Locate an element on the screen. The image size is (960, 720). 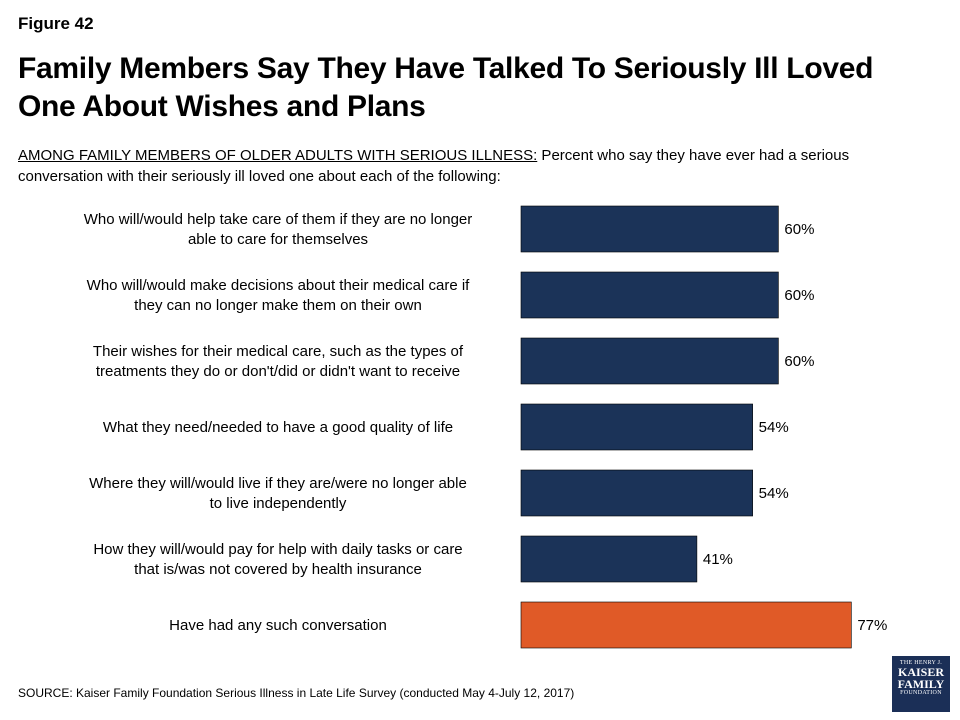
figure-label: Figure 42 is located at coordinates (56, 23).